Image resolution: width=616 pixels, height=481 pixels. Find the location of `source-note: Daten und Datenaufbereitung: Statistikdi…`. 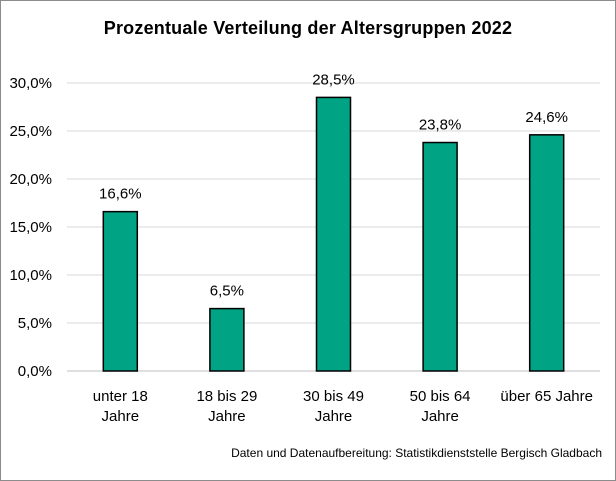

source-note: Daten und Datenaufbereitung: Statistikdi… is located at coordinates (416, 453).